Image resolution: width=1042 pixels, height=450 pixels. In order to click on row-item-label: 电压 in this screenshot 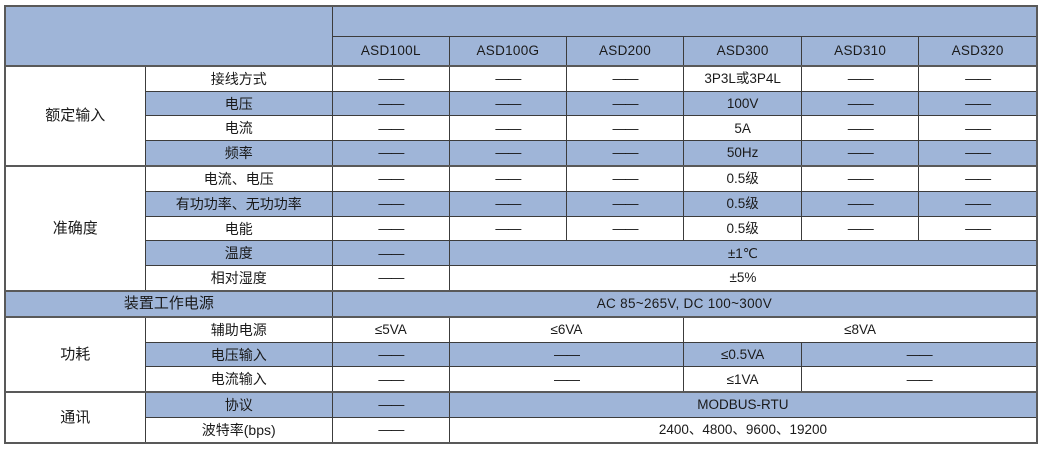, I will do `click(238, 103)`.